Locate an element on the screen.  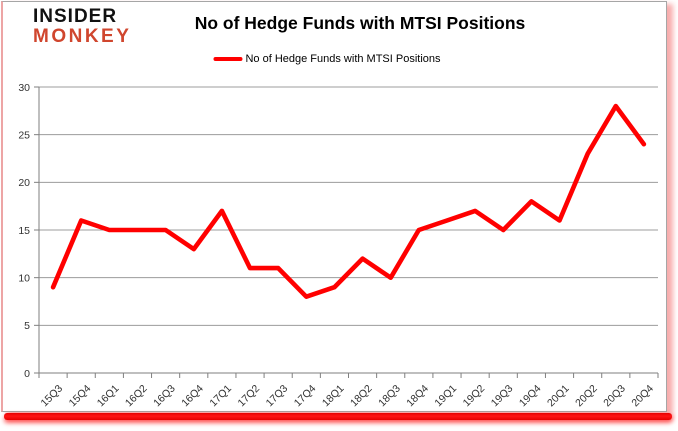
chart-title: No of Hedge Funds with MTSI Positions is located at coordinates (360, 23).